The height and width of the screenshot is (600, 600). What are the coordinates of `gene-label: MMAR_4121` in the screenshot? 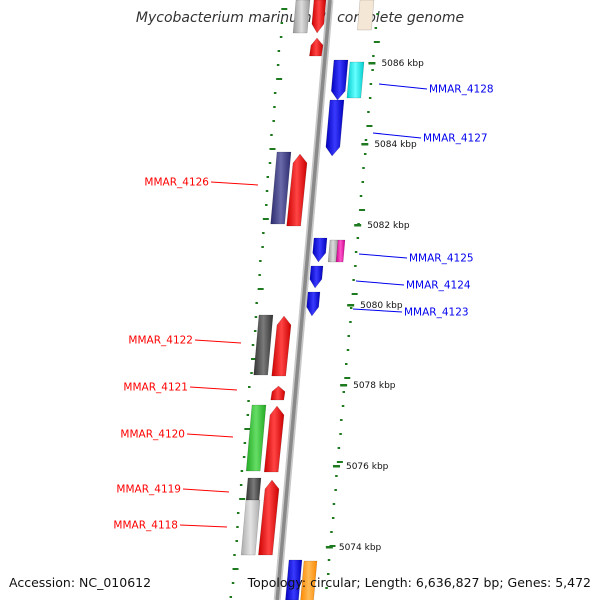 It's located at (155, 388).